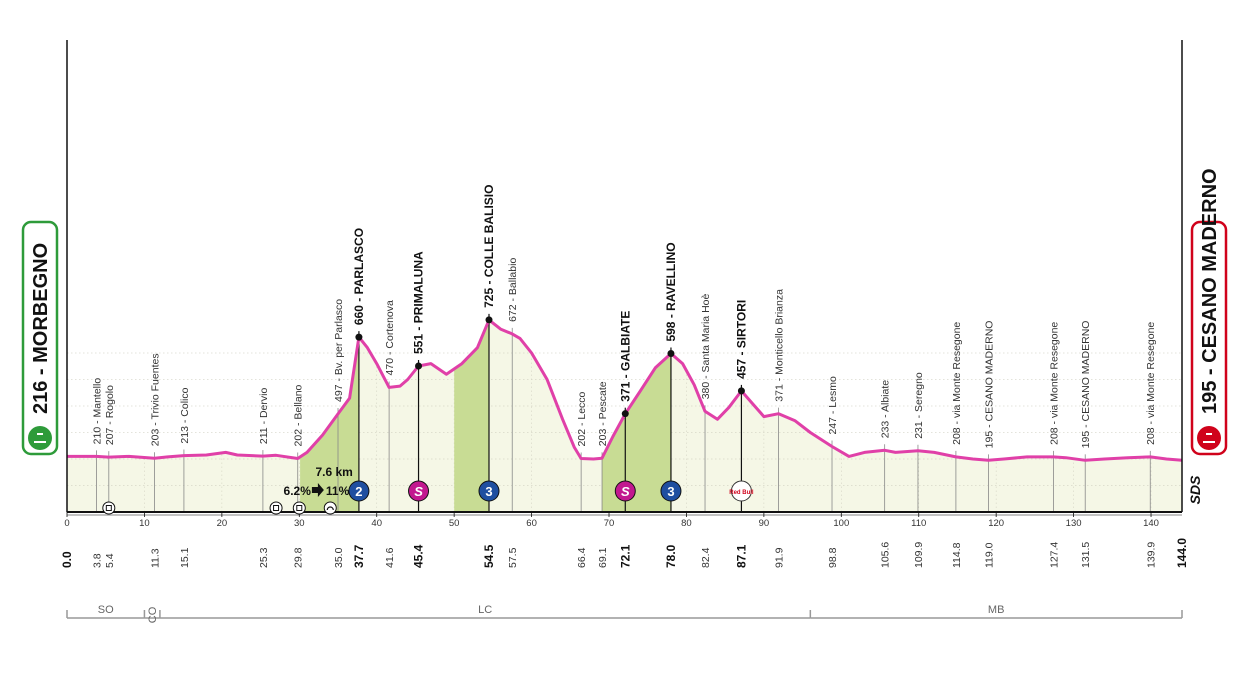  What do you see at coordinates (264, 557) in the screenshot?
I see `km-label: 25.3` at bounding box center [264, 557].